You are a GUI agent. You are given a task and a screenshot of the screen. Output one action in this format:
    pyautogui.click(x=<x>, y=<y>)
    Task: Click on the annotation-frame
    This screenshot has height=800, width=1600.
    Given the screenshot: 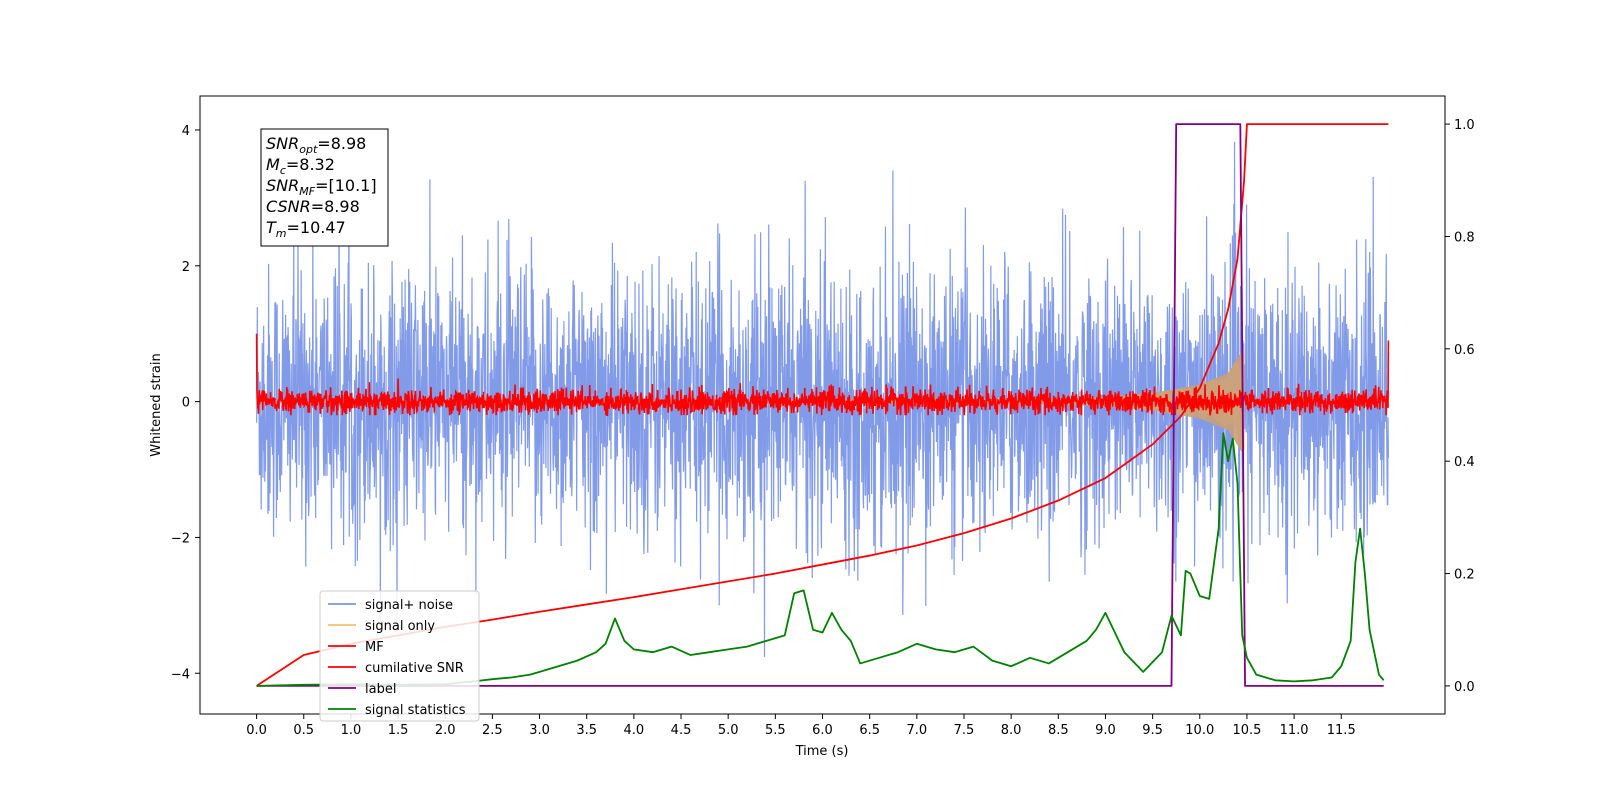 What is the action you would take?
    pyautogui.click(x=324, y=187)
    